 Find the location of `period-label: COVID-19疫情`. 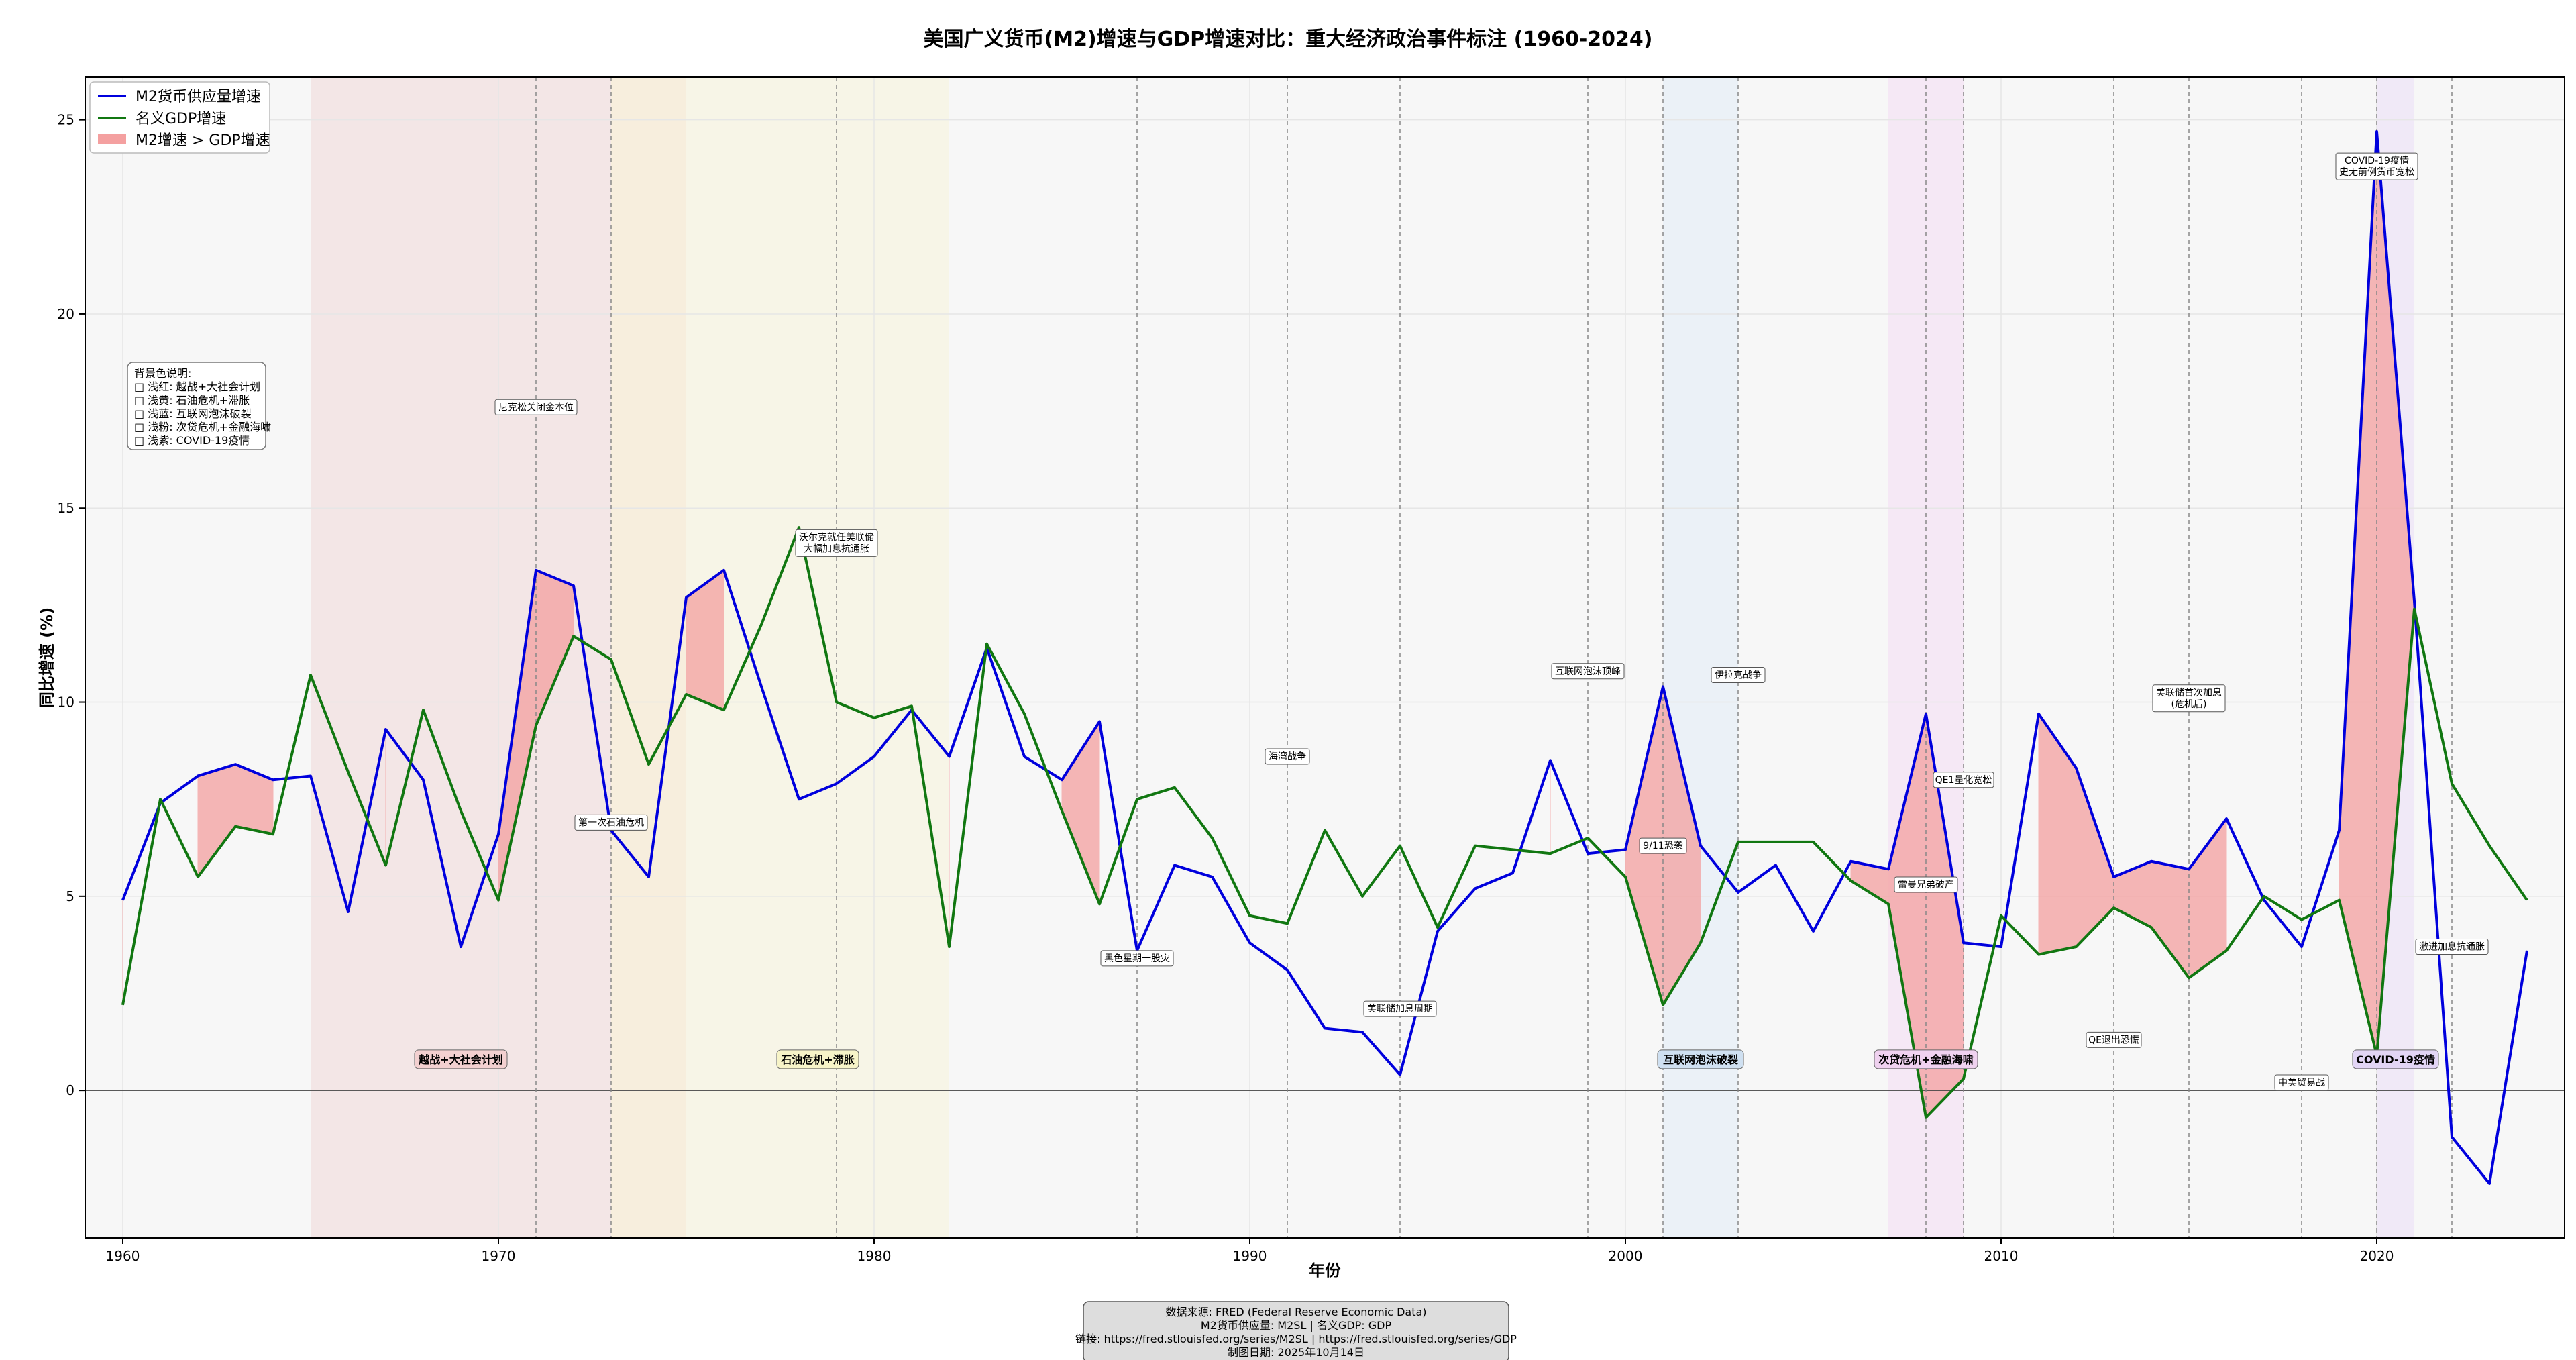

period-label: COVID-19疫情 is located at coordinates (2395, 1059).